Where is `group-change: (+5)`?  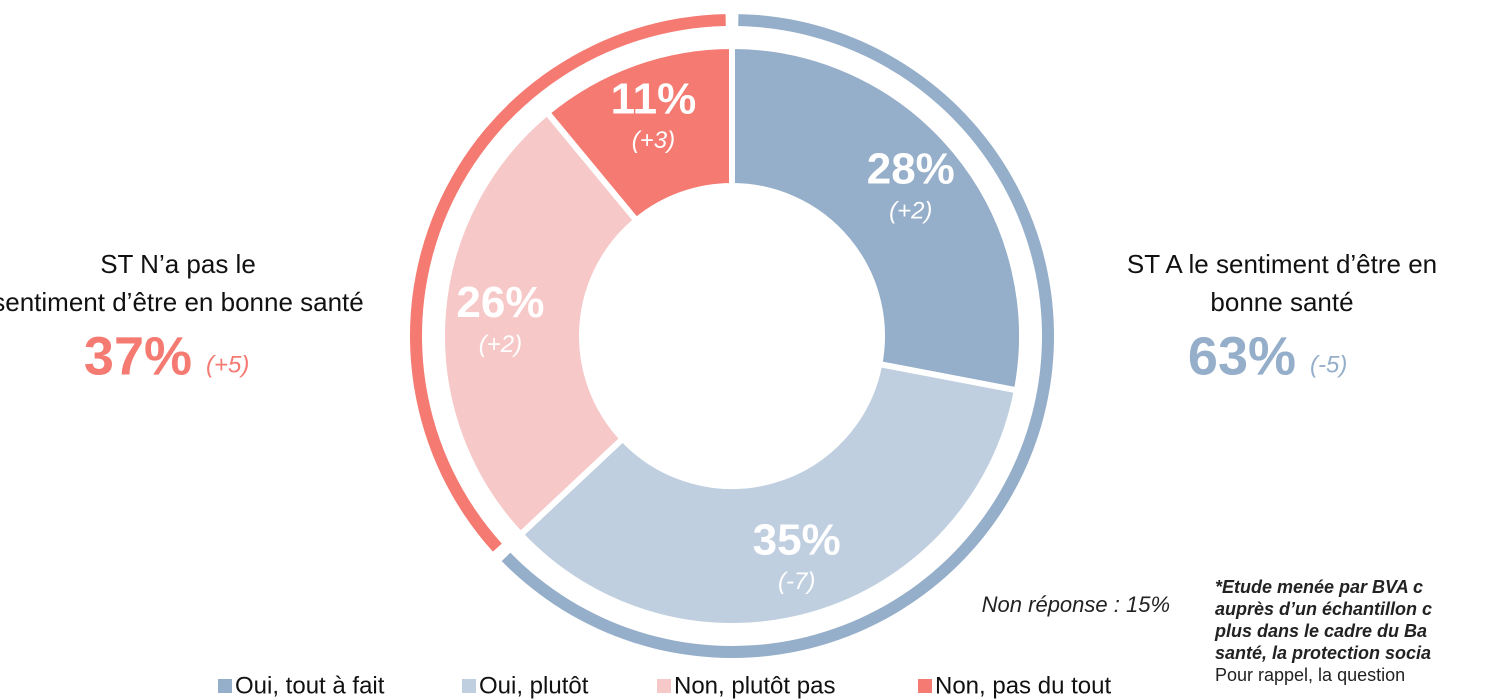
group-change: (+5) is located at coordinates (227, 364).